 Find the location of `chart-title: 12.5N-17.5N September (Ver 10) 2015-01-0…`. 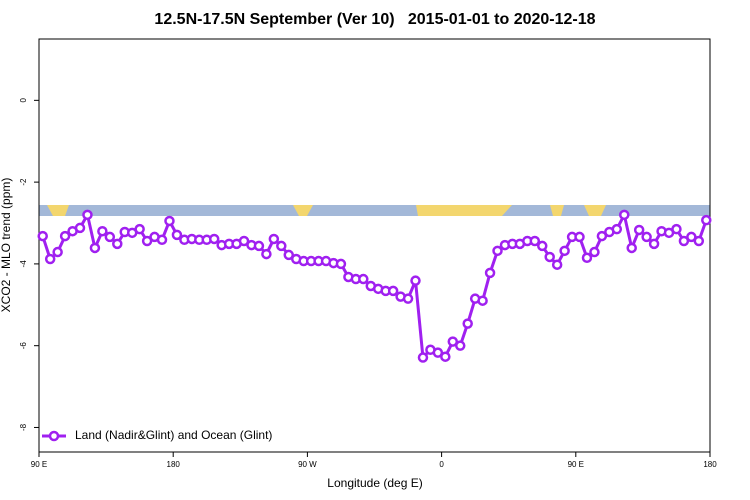

chart-title: 12.5N-17.5N September (Ver 10) 2015-01-0… is located at coordinates (374, 19).